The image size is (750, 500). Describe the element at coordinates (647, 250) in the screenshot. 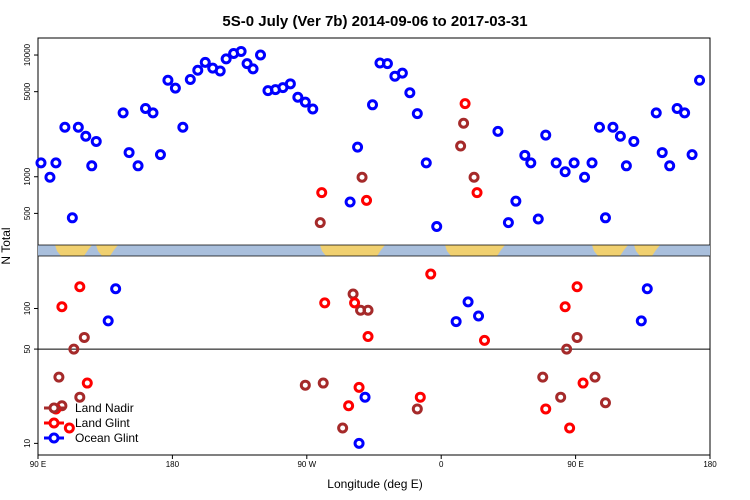

I see `land-indonesia-repeat` at that location.